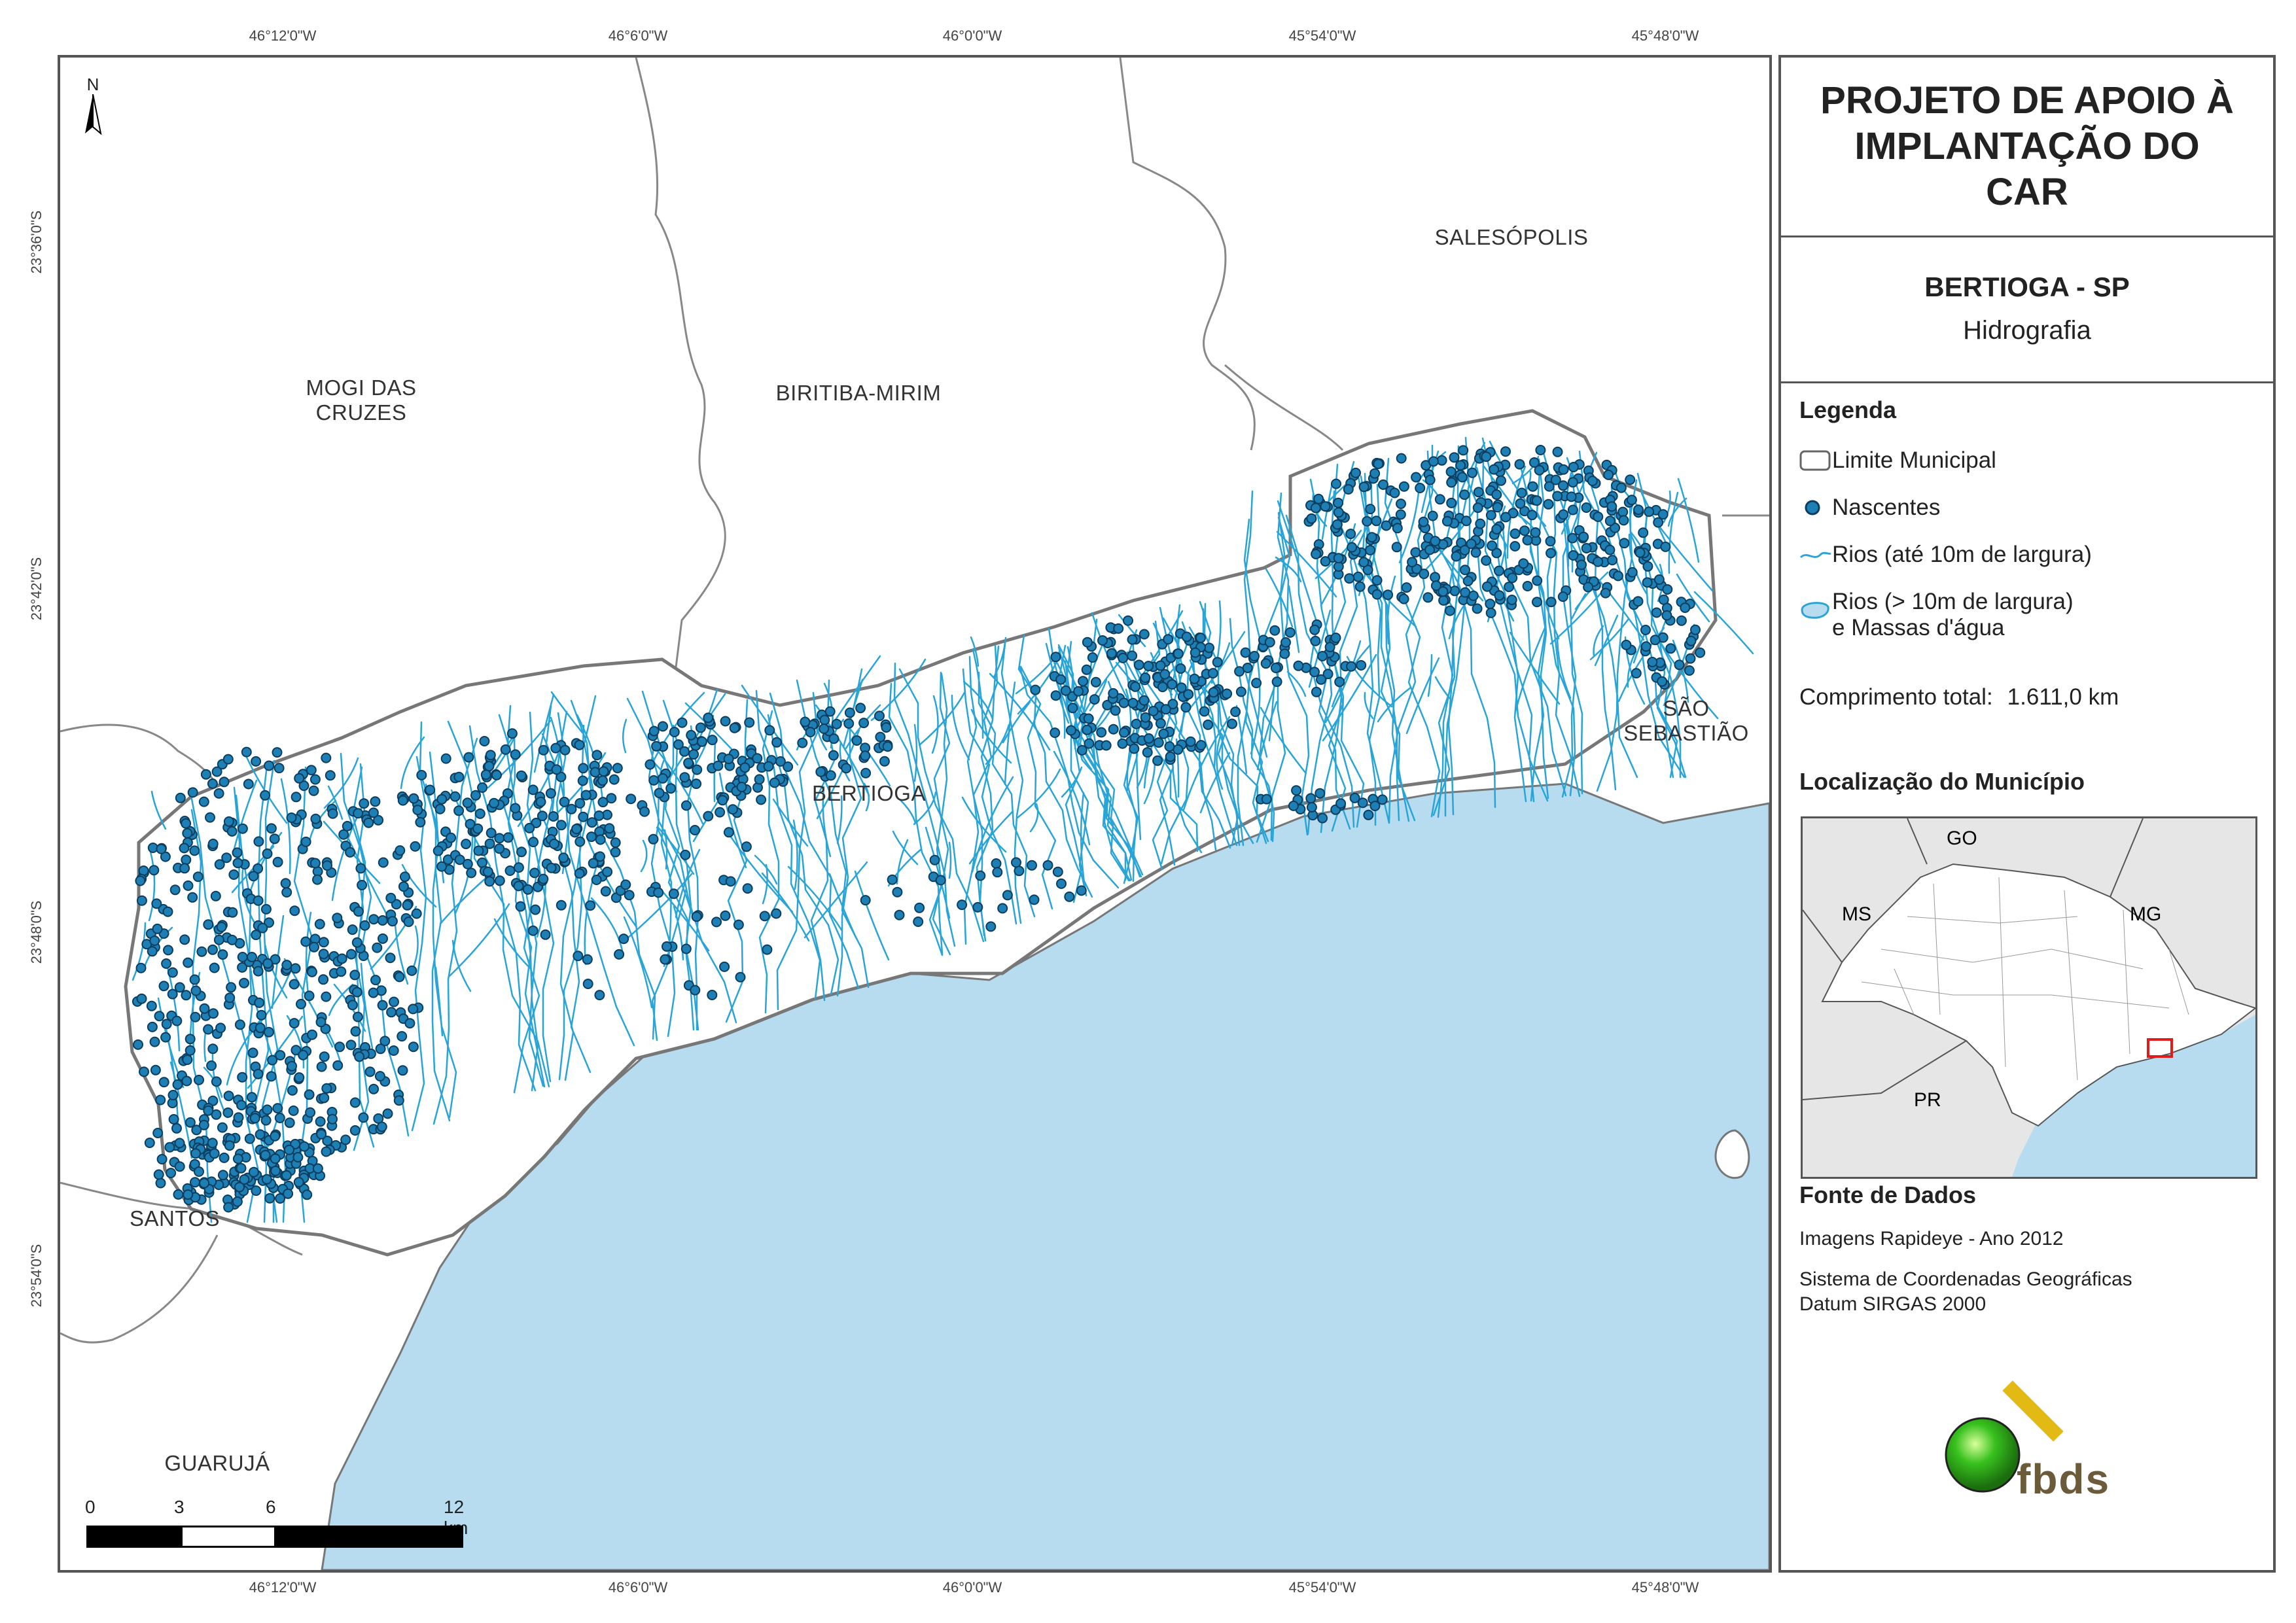 The width and height of the screenshot is (2296, 1623). What do you see at coordinates (1966, 1279) in the screenshot?
I see `source-line-2: Sistema de Coordenadas Geográficas` at bounding box center [1966, 1279].